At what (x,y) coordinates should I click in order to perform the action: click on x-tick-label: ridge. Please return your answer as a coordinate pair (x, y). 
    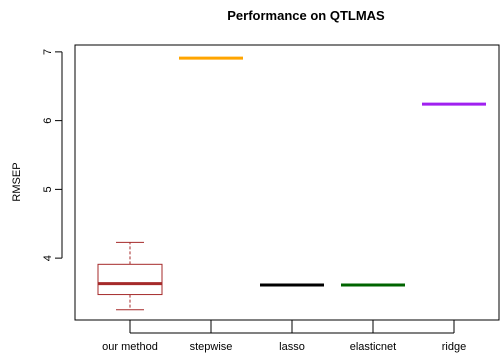
    Looking at the image, I should click on (454, 347).